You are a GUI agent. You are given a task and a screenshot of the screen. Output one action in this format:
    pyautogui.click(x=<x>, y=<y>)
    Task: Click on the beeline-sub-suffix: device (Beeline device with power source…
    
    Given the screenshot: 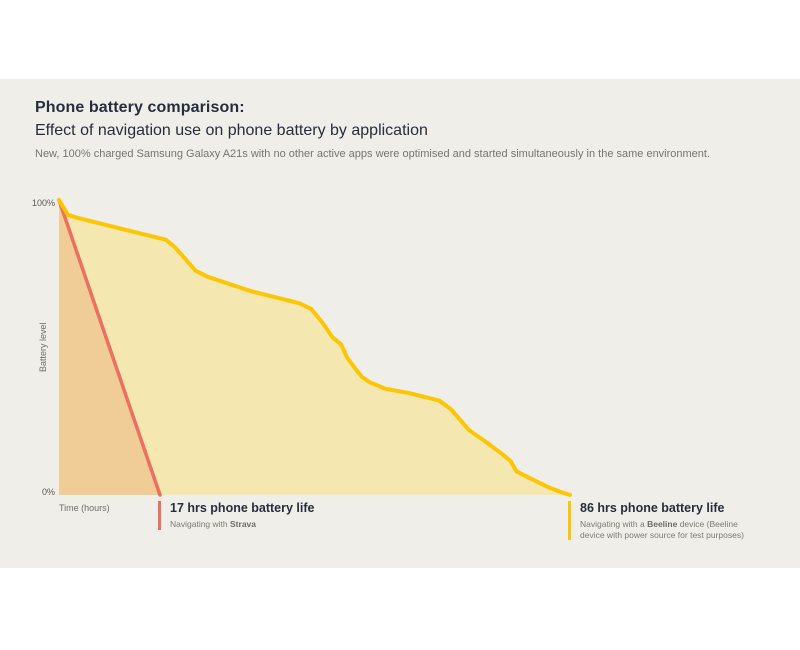 What is the action you would take?
    pyautogui.click(x=662, y=529)
    